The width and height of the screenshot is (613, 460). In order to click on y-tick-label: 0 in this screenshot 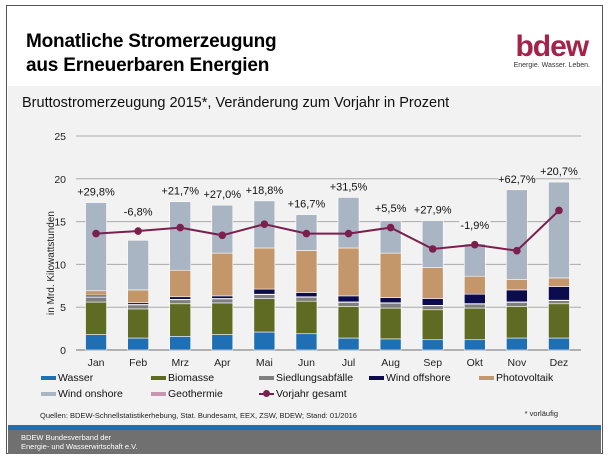, I will do `click(63, 351)`.